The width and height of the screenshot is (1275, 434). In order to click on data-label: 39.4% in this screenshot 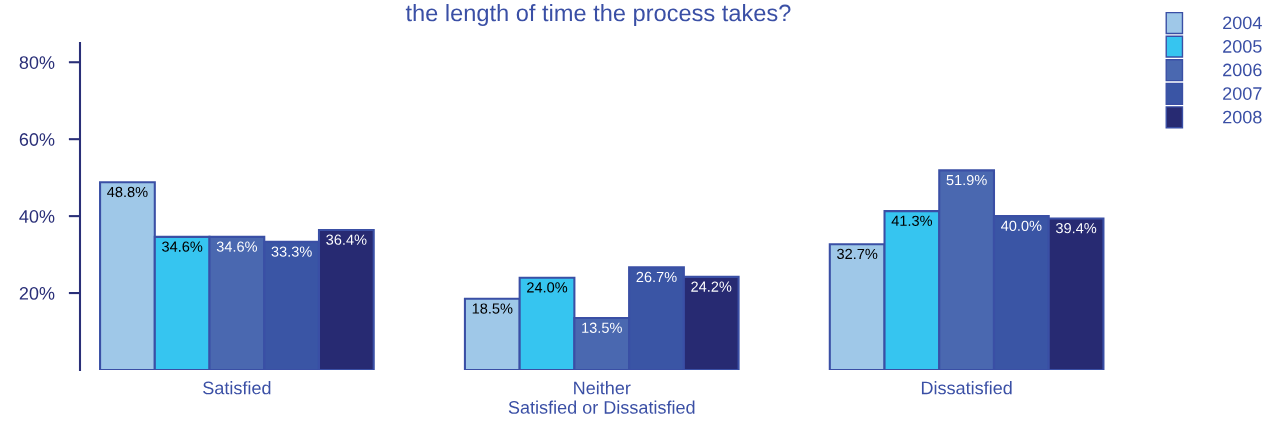, I will do `click(1076, 228)`.